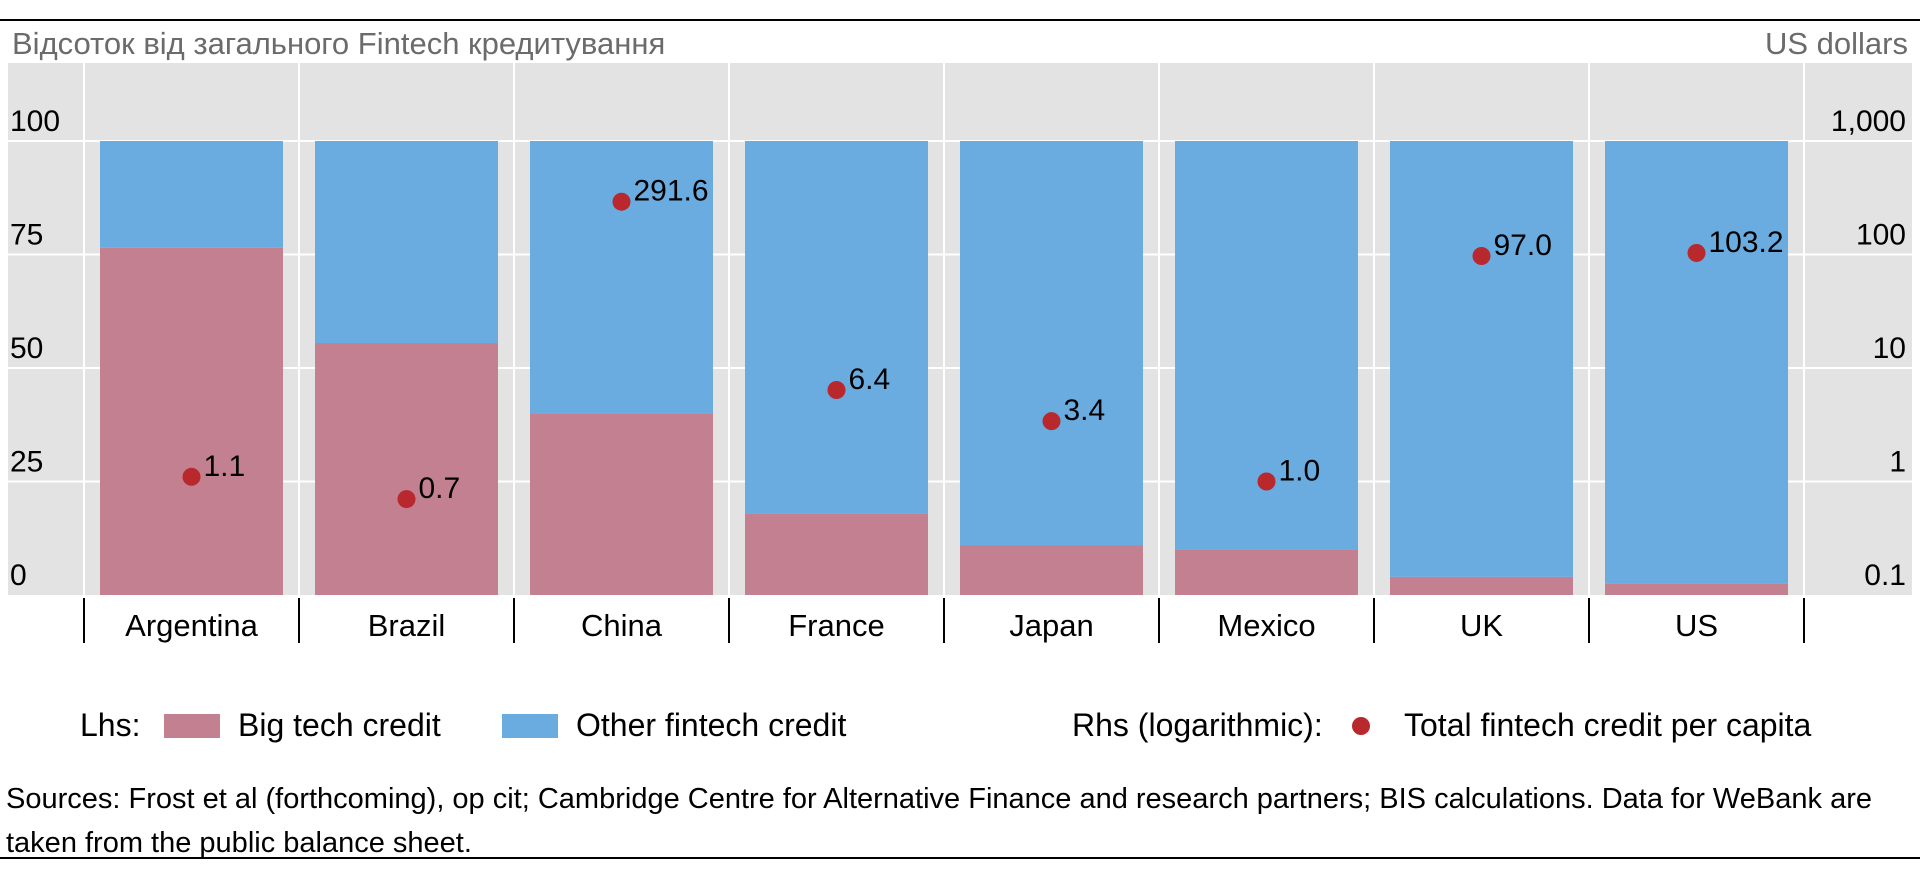 Image resolution: width=1920 pixels, height=879 pixels. Describe the element at coordinates (1696, 625) in the screenshot. I see `x-tick-label: US` at that location.